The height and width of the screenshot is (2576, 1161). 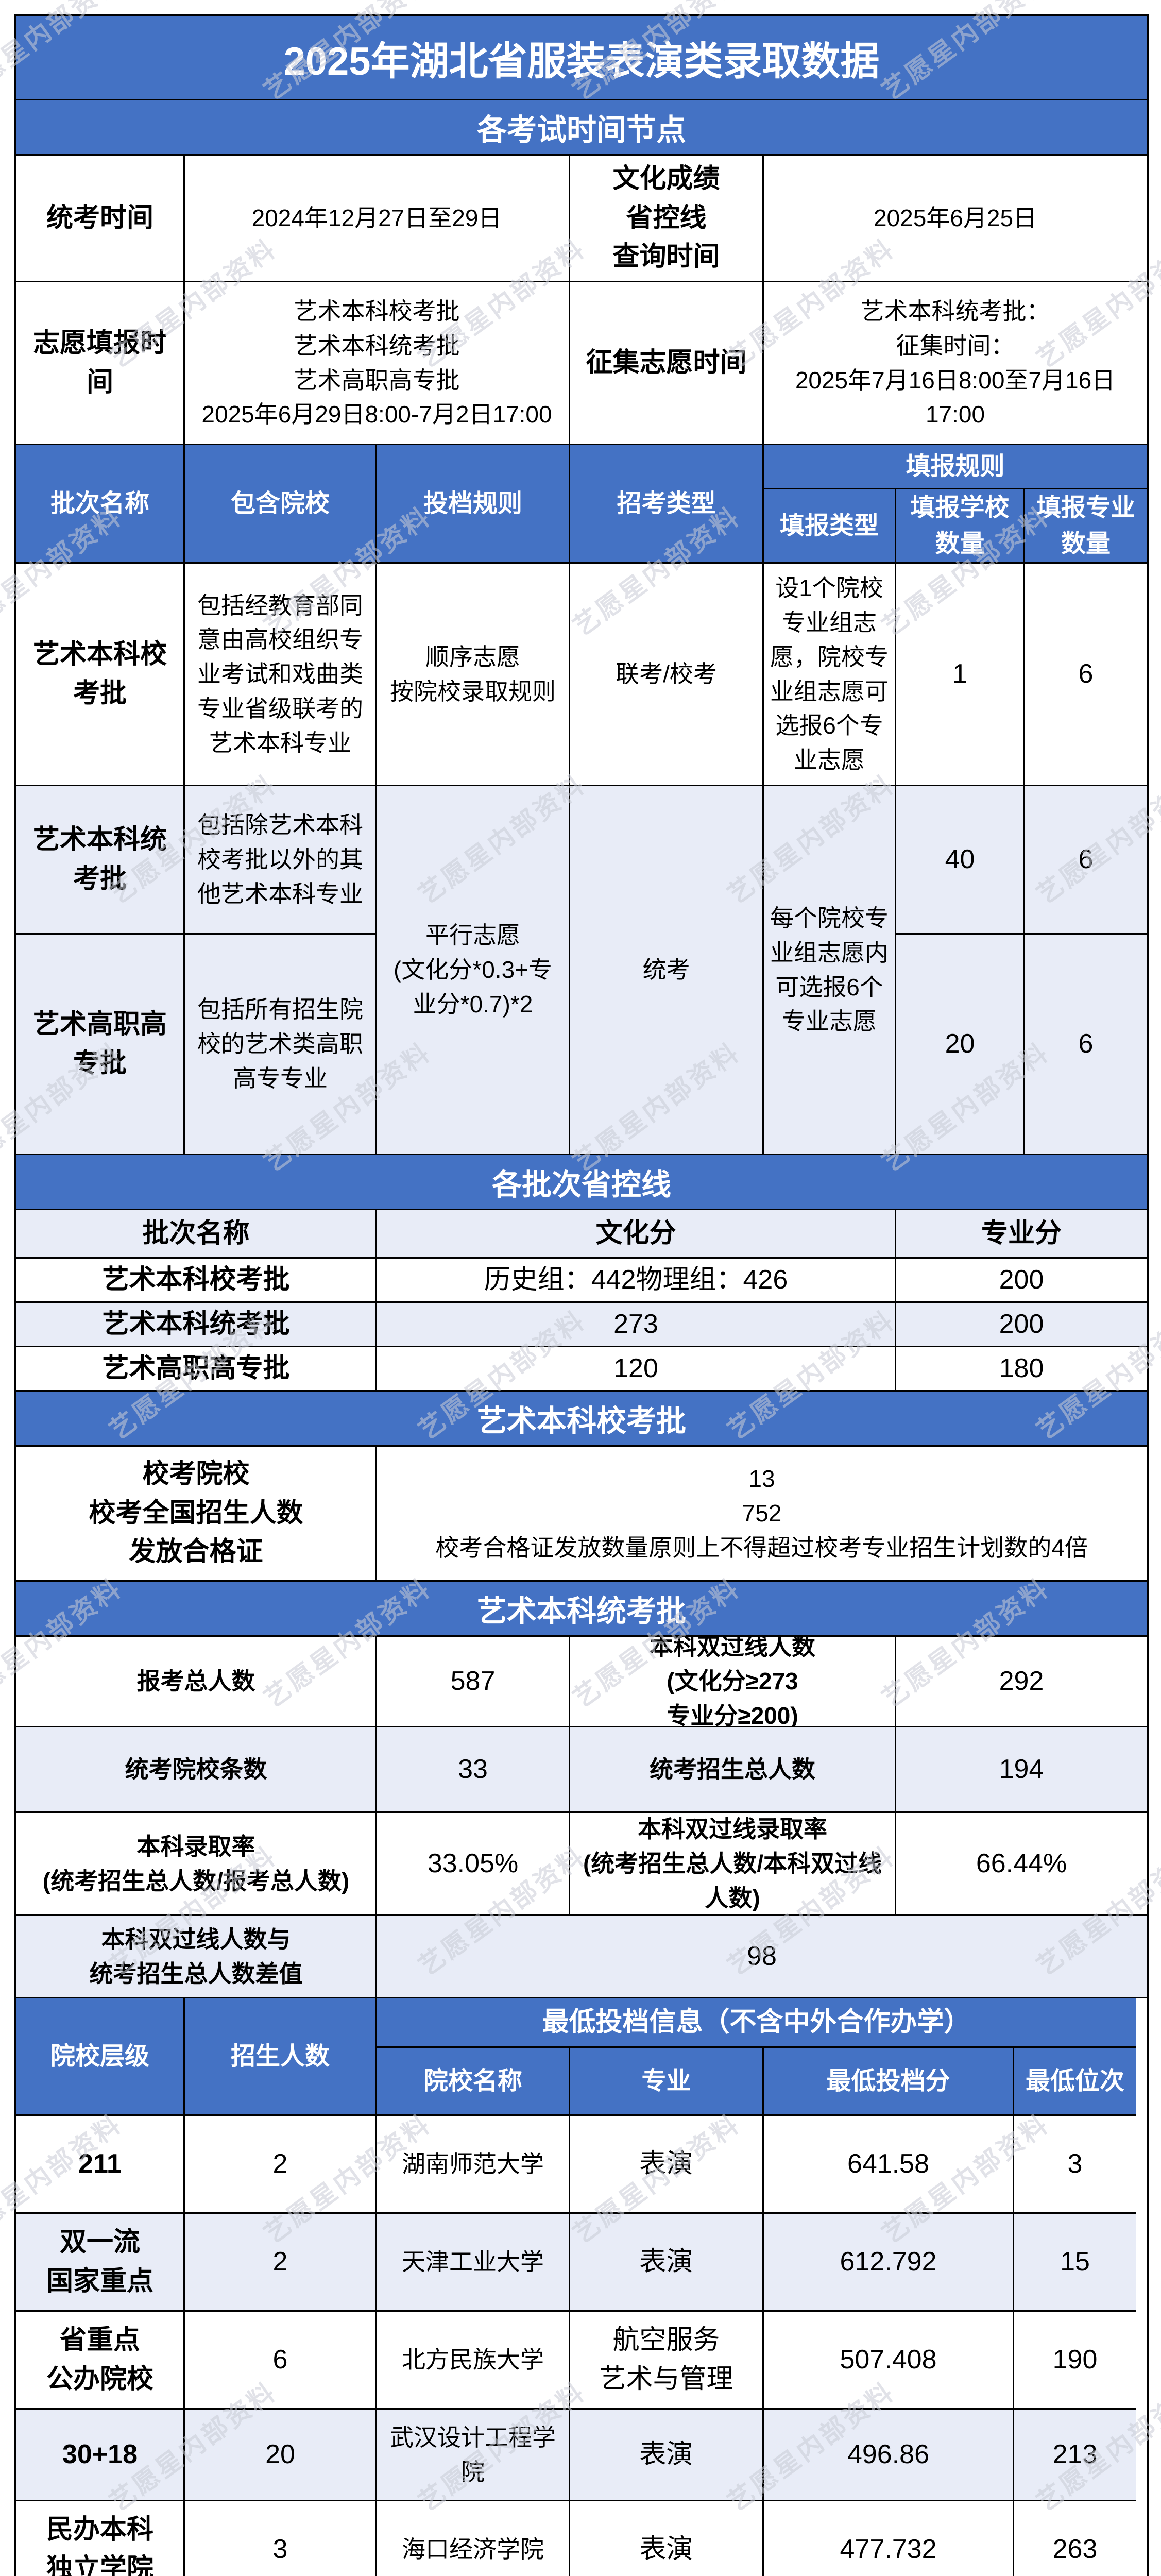 I want to click on control-row-batch: 艺术高职高专批, so click(x=196, y=1369).